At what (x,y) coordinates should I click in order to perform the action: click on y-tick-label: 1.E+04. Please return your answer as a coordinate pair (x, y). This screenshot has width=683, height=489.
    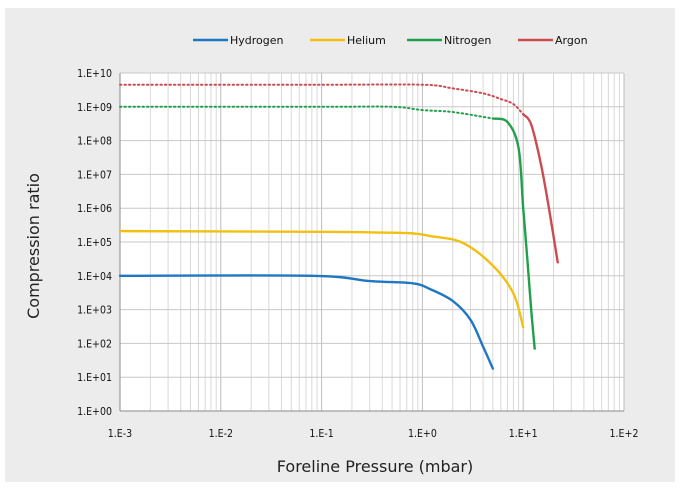
    Looking at the image, I should click on (94, 277).